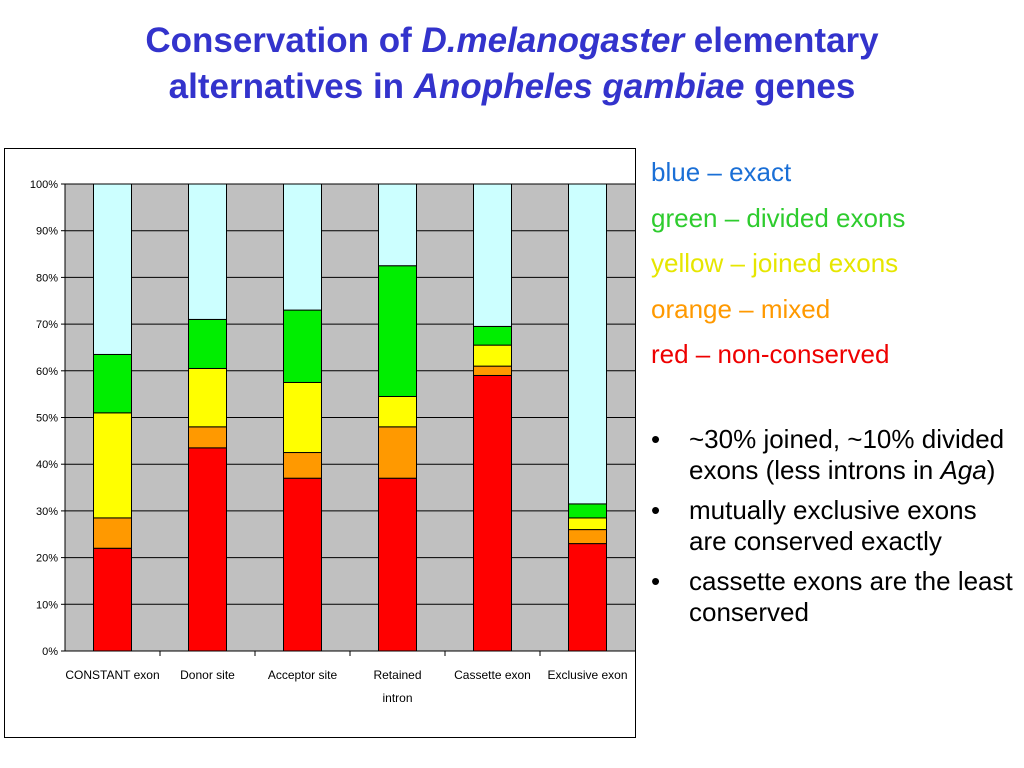 The width and height of the screenshot is (1024, 768). Describe the element at coordinates (47, 278) in the screenshot. I see `y-tick-label: 80%` at that location.